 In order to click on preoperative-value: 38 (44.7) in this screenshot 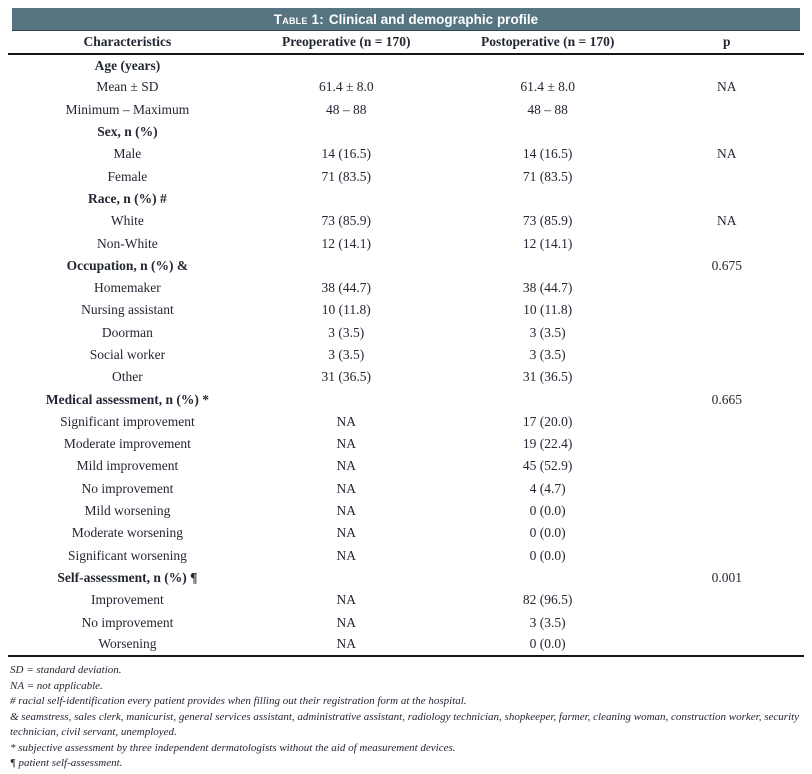, I will do `click(346, 288)`.